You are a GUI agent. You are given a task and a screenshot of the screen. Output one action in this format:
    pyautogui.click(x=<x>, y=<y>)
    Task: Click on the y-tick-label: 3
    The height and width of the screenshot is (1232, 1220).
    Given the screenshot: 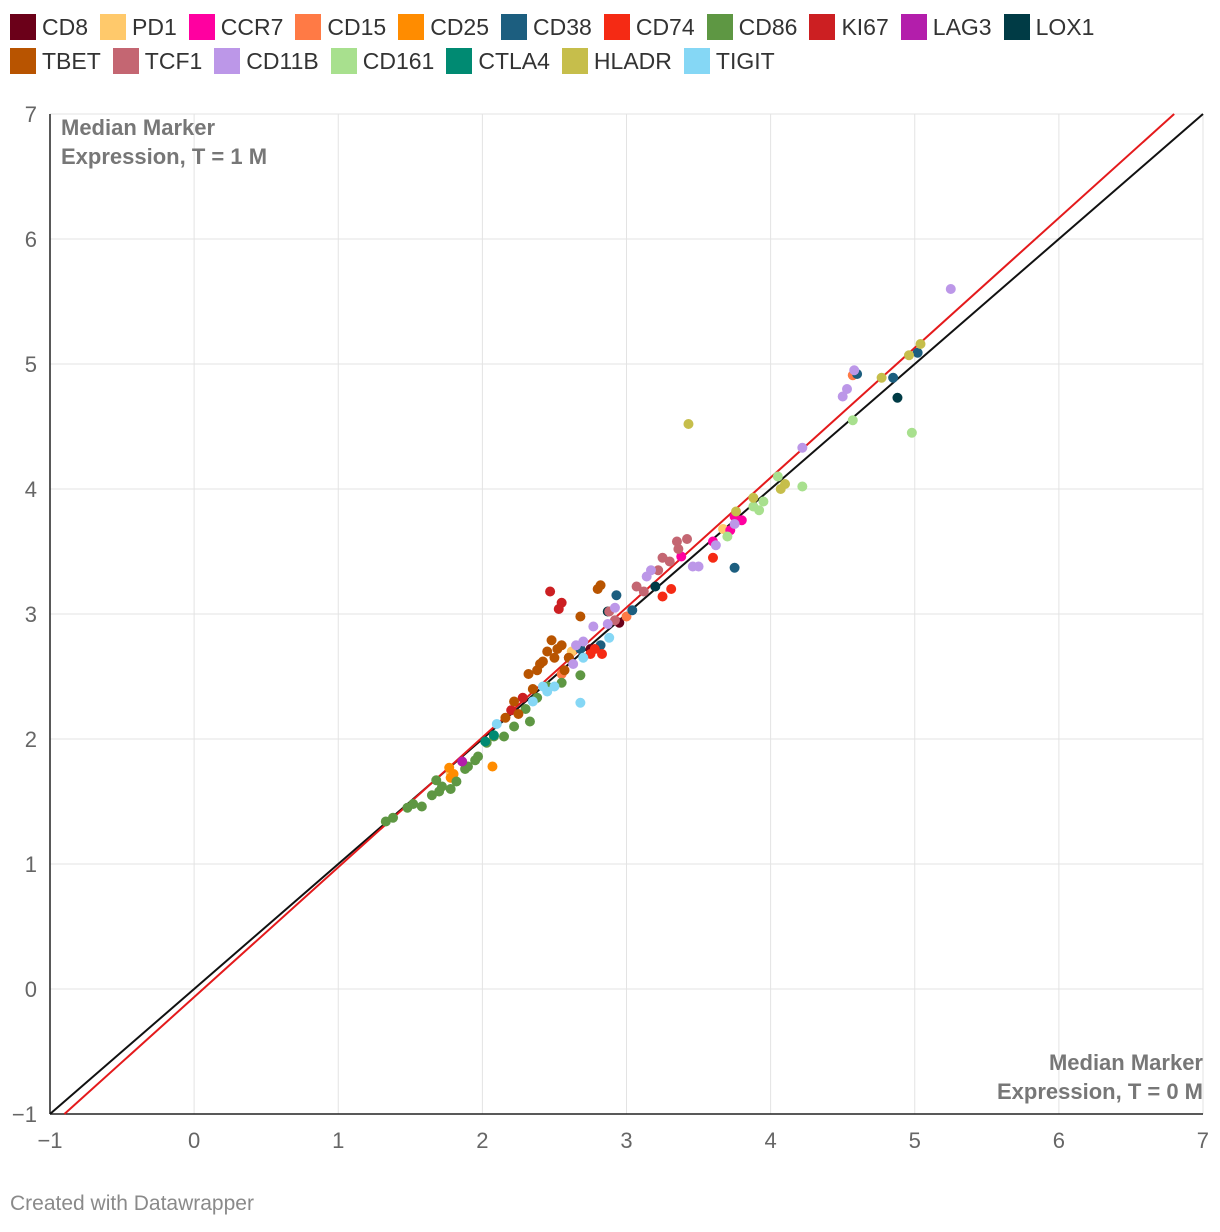 What is the action you would take?
    pyautogui.click(x=31, y=614)
    